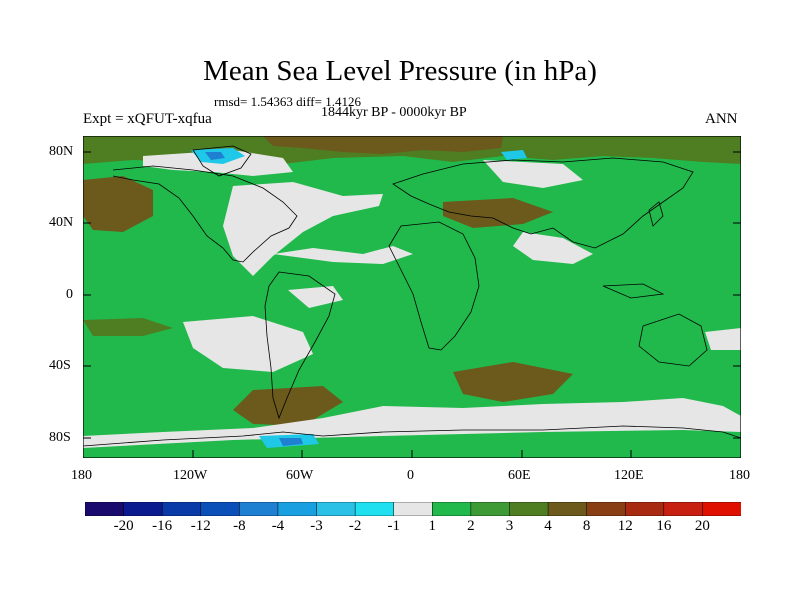 The width and height of the screenshot is (800, 600). What do you see at coordinates (383, 145) in the screenshot?
I see `region-siberia-brown` at bounding box center [383, 145].